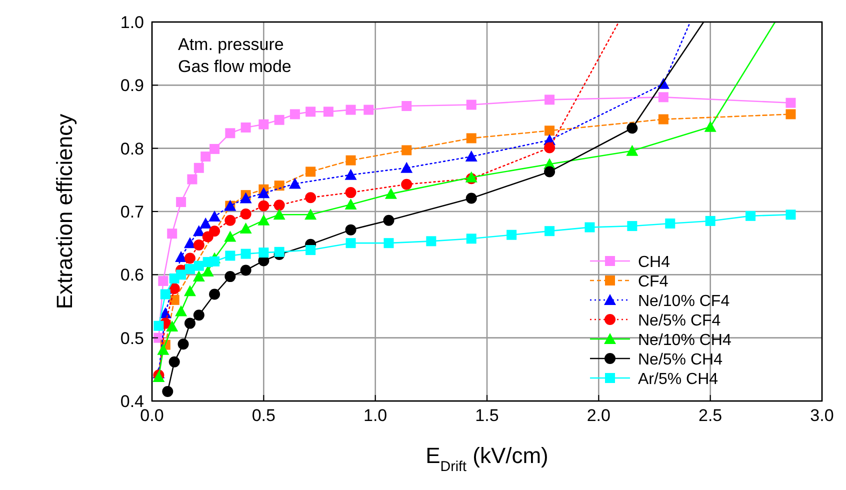 The image size is (846, 490). Describe the element at coordinates (487, 459) in the screenshot. I see `x-axis-title: E$_{Drift}$ (kV/cm)` at that location.